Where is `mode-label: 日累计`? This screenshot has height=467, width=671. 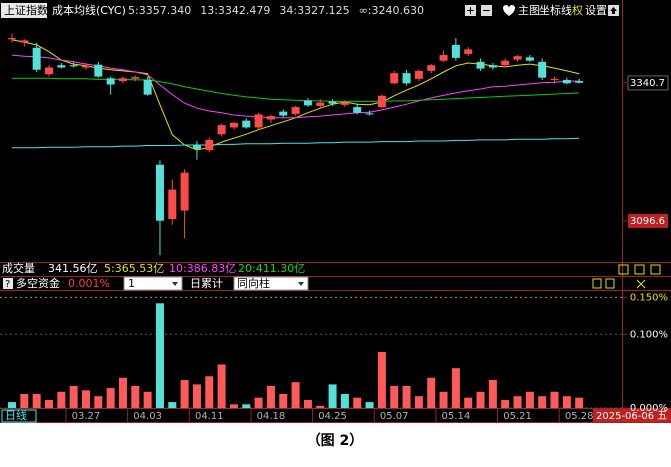 mode-label: 日累计 is located at coordinates (206, 283).